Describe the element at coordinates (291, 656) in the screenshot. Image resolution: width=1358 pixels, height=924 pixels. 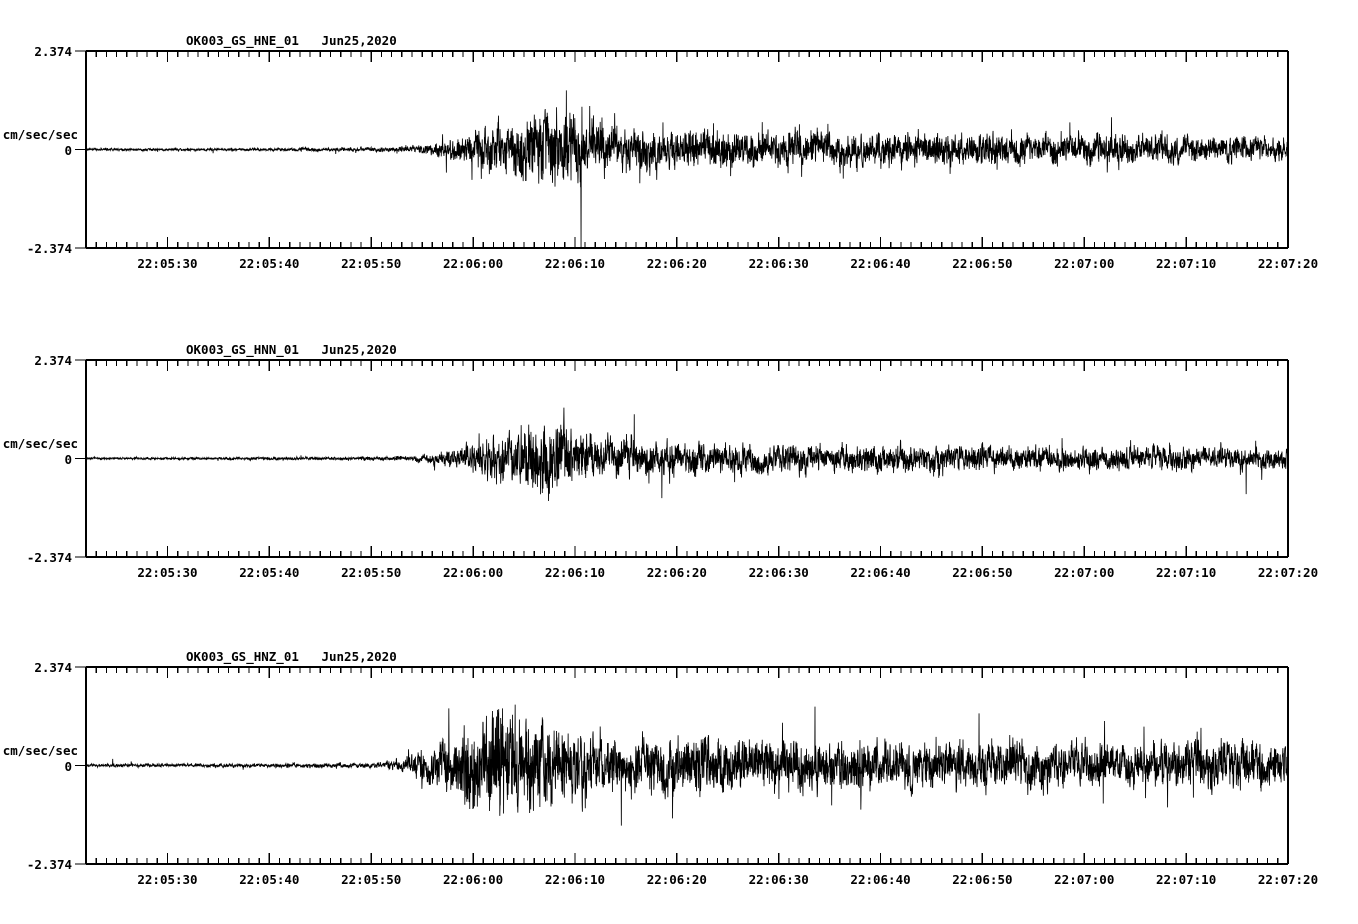
I see `panel-title: OK003_GS_HNZ_01 Jun25,2020` at that location.